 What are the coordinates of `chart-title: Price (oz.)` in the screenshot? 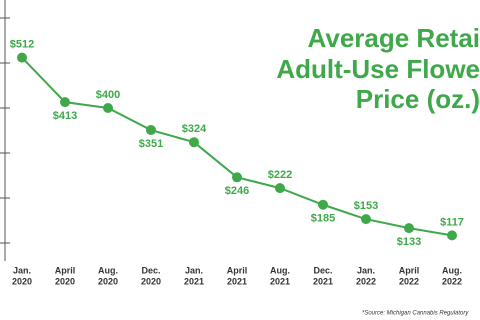 It's located at (418, 99).